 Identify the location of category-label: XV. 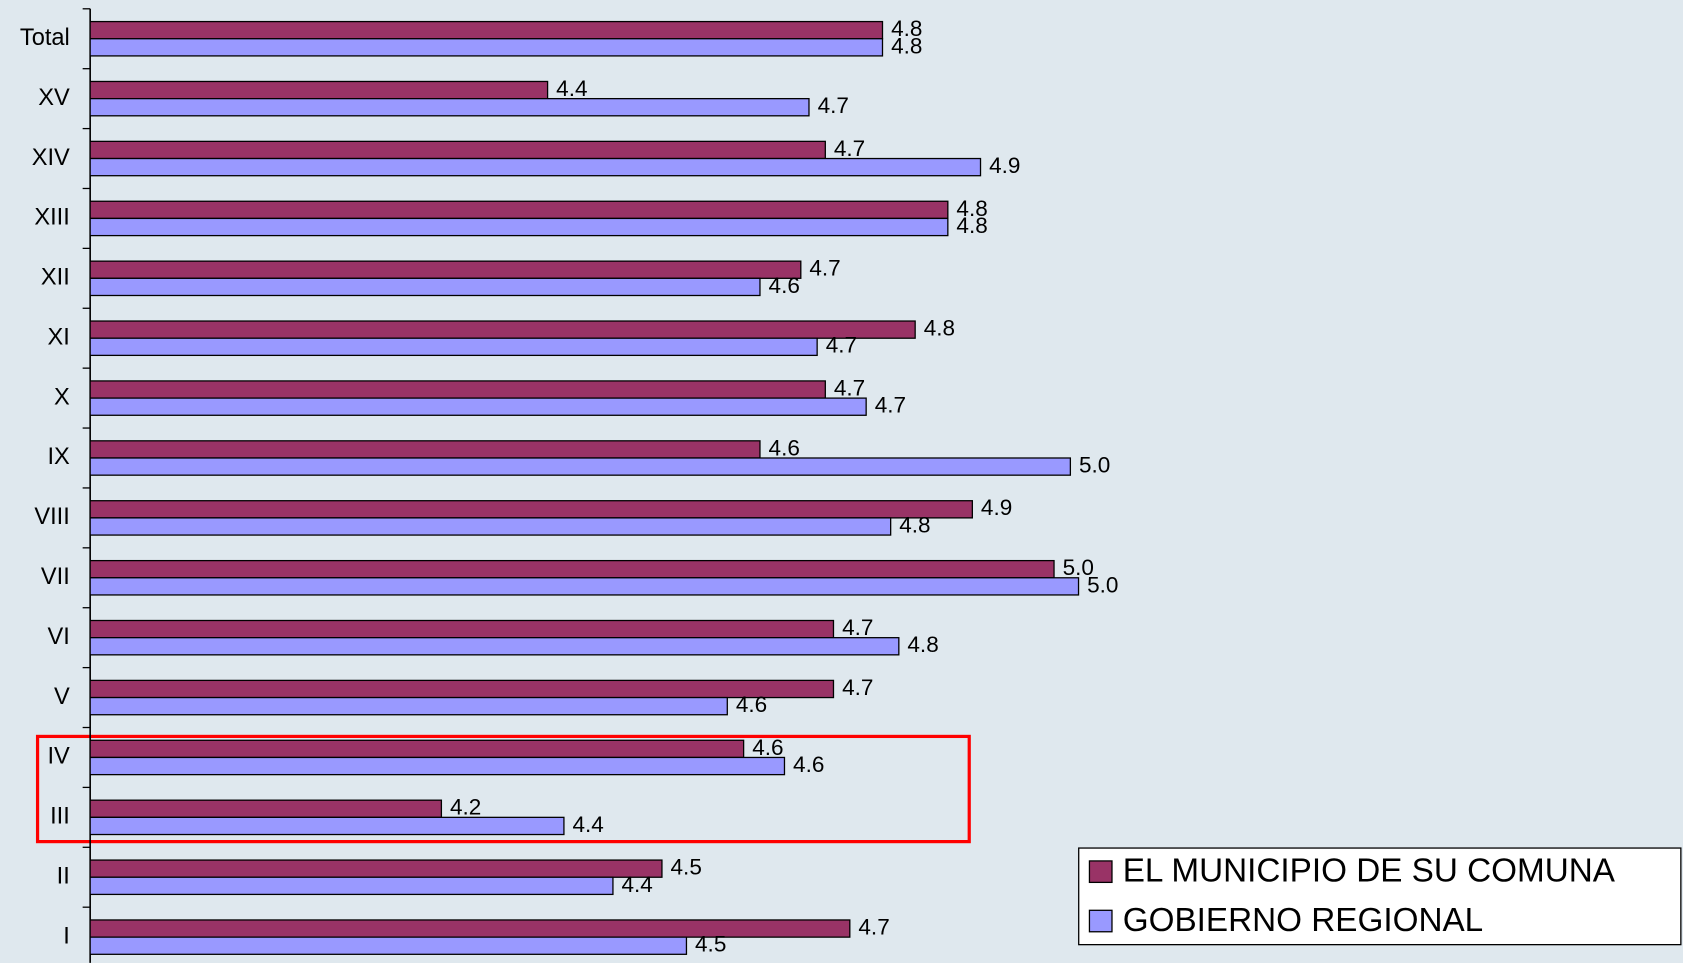
(54, 98).